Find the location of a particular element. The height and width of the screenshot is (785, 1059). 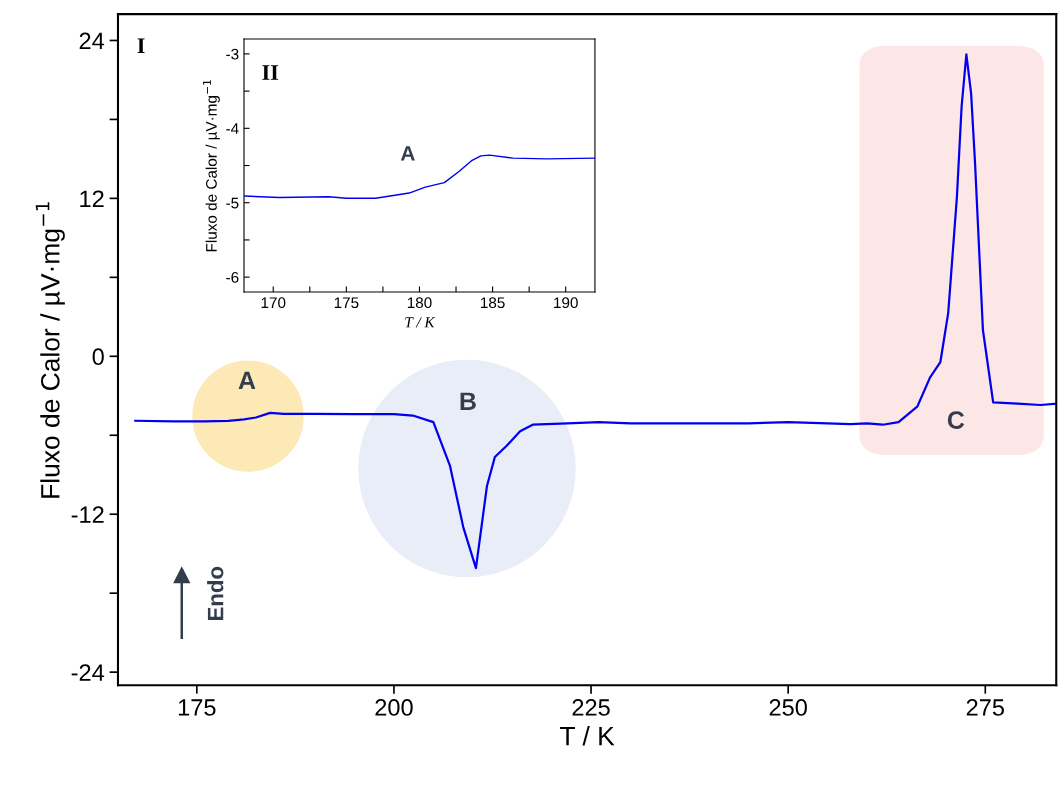

x-tick-label: 250 is located at coordinates (788, 707).